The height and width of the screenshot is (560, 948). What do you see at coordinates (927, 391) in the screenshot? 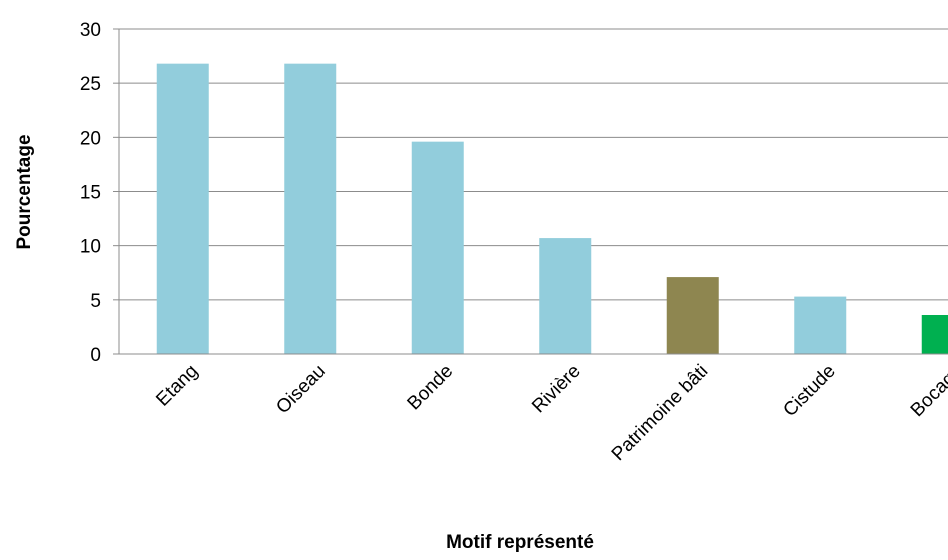
I see `x-tick-label: Bocage` at bounding box center [927, 391].